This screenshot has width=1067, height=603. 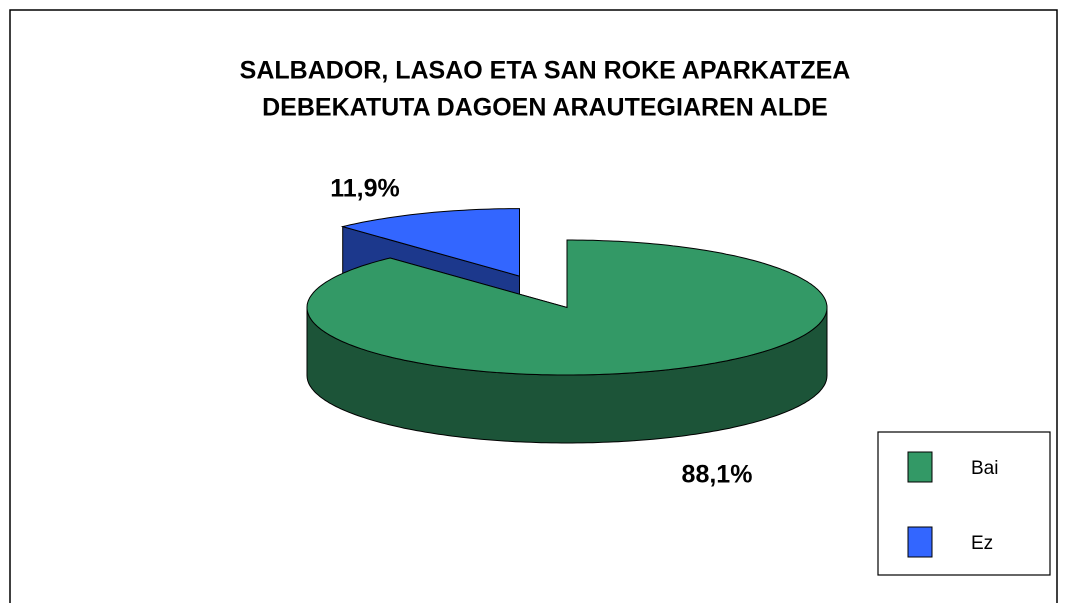 What do you see at coordinates (717, 475) in the screenshot?
I see `data-label: 88,1%` at bounding box center [717, 475].